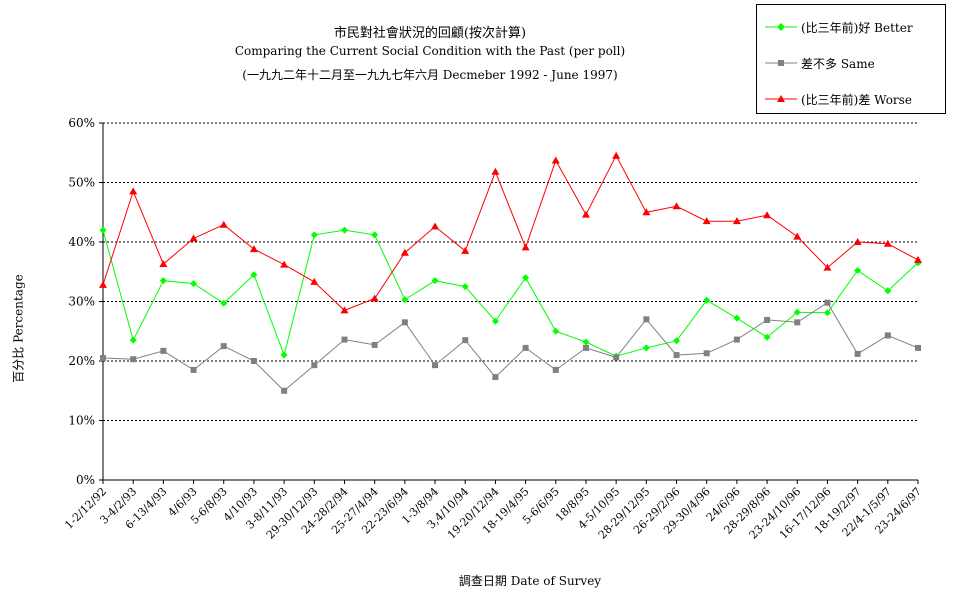 This screenshot has width=975, height=599. I want to click on y-tick-label: 50%, so click(81, 183).